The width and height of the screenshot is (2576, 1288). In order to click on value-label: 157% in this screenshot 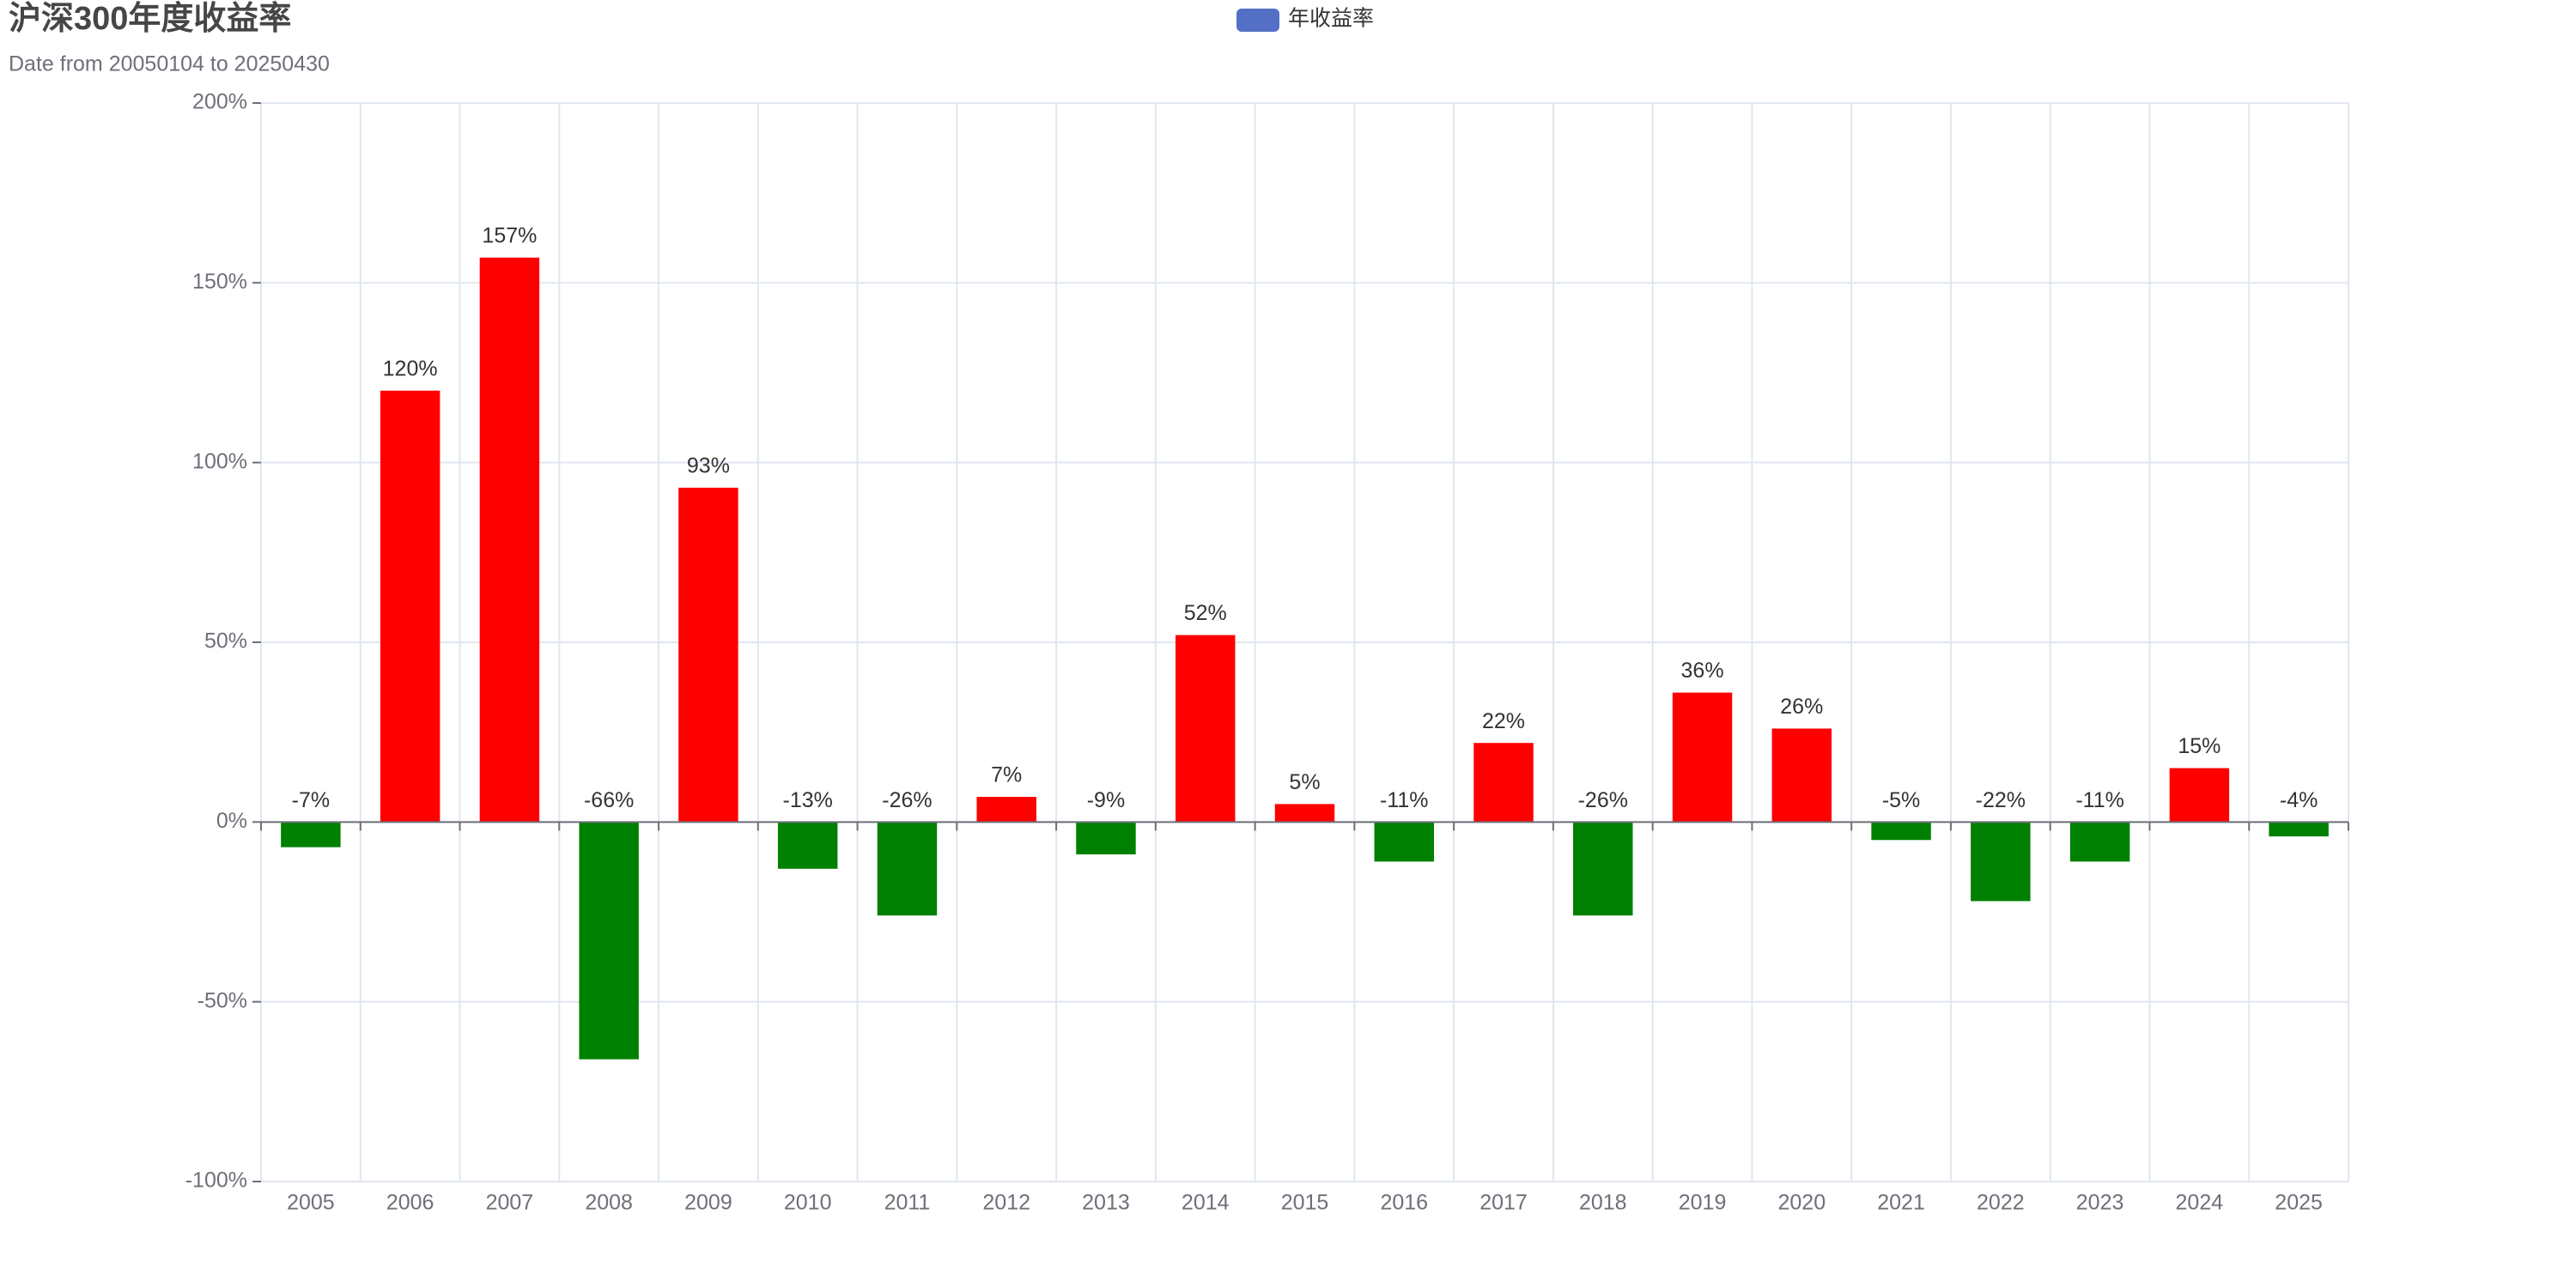, I will do `click(510, 236)`.